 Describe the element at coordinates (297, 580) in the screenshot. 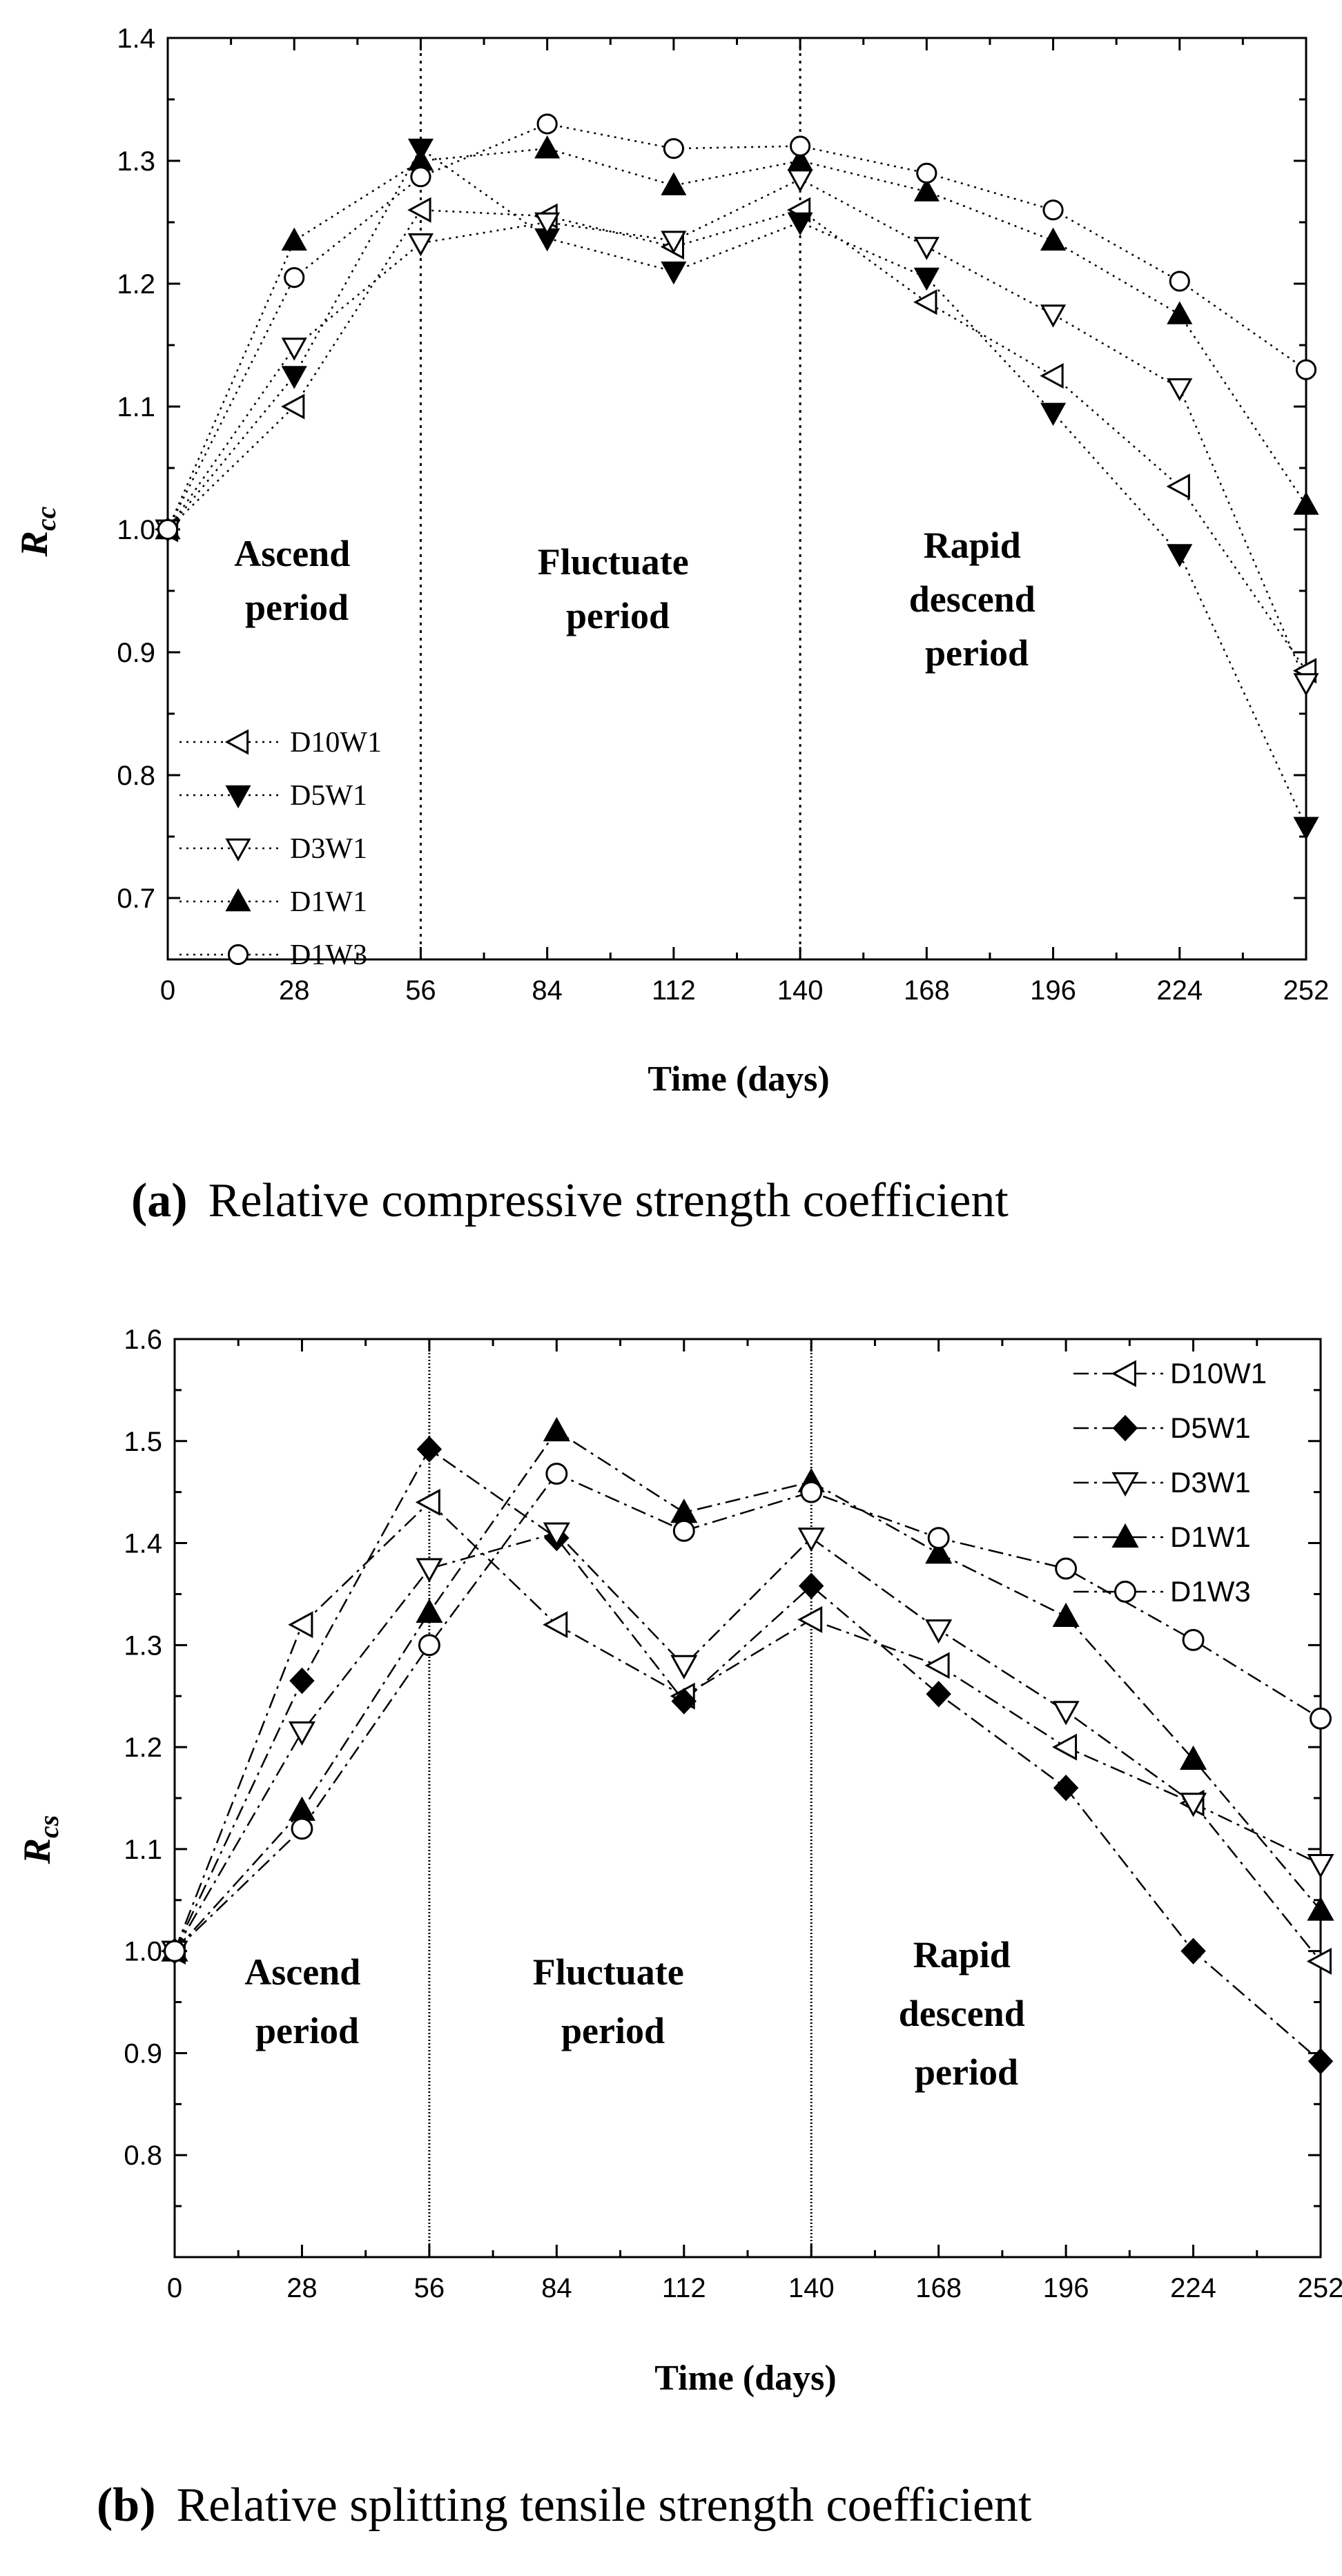

I see `annotation-ascend-a: Ascend period` at that location.